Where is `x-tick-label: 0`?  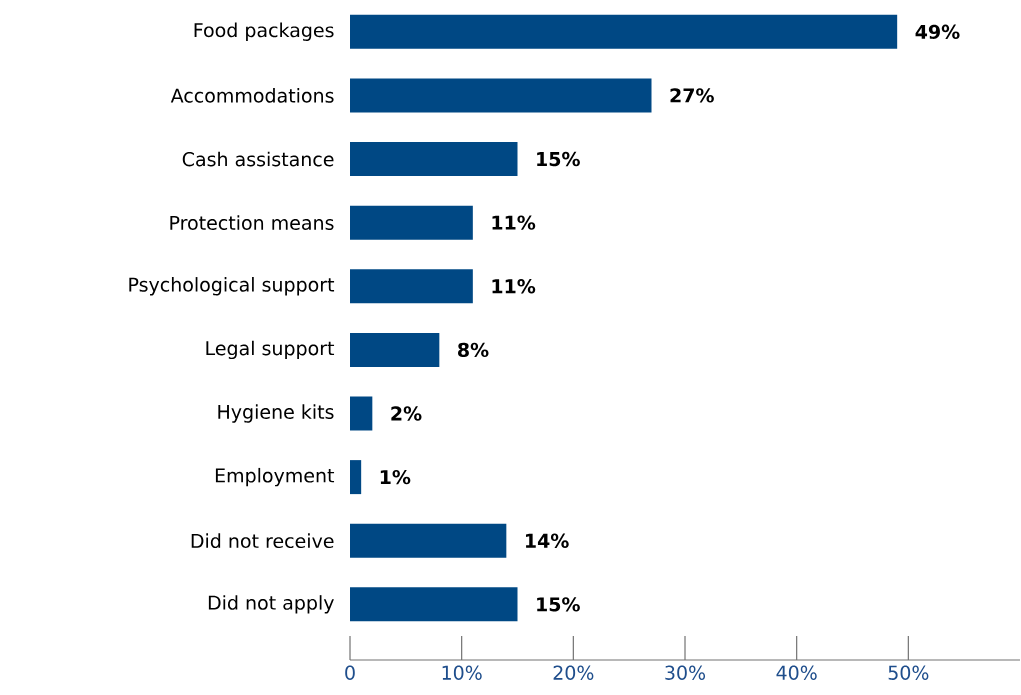 x-tick-label: 0 is located at coordinates (350, 672).